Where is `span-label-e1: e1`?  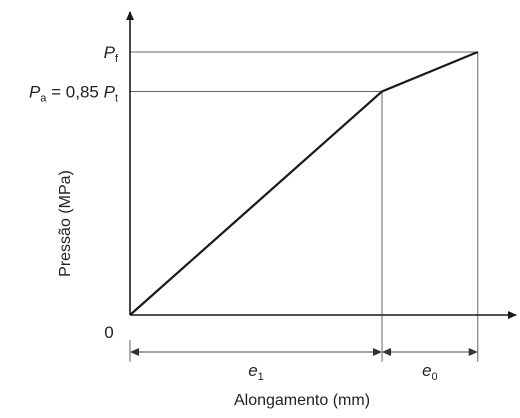 span-label-e1: e1 is located at coordinates (256, 372).